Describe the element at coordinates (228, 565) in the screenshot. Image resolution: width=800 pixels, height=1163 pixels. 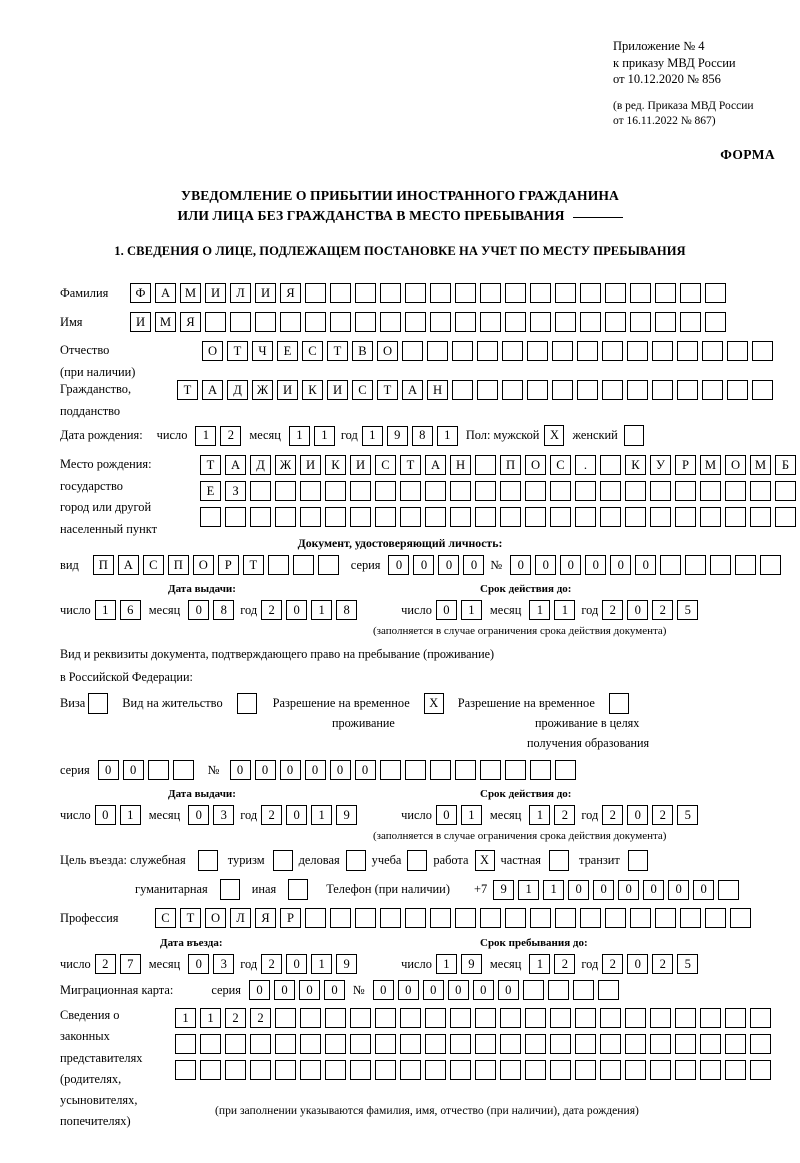
I see `char-cell: Р` at that location.